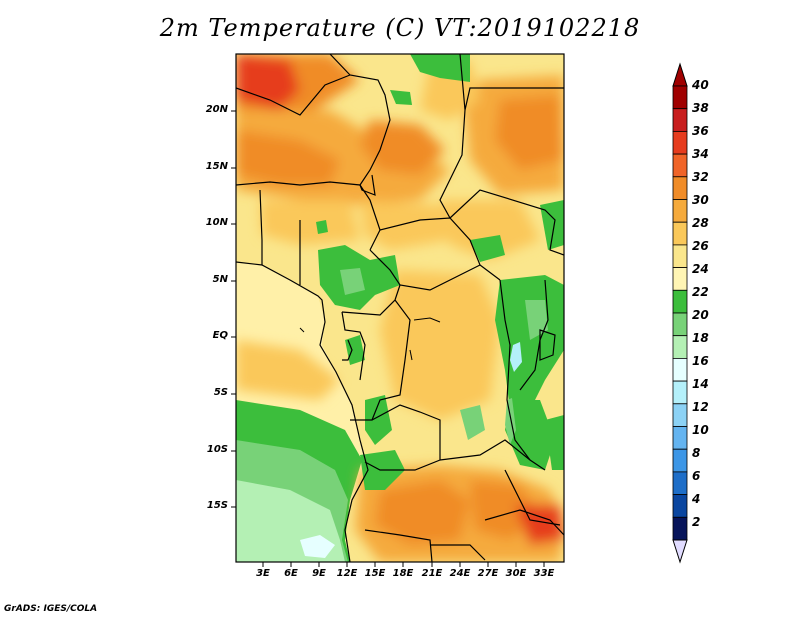 Image resolution: width=800 pixels, height=618 pixels. I want to click on lon-label-33e: 33E, so click(544, 573).